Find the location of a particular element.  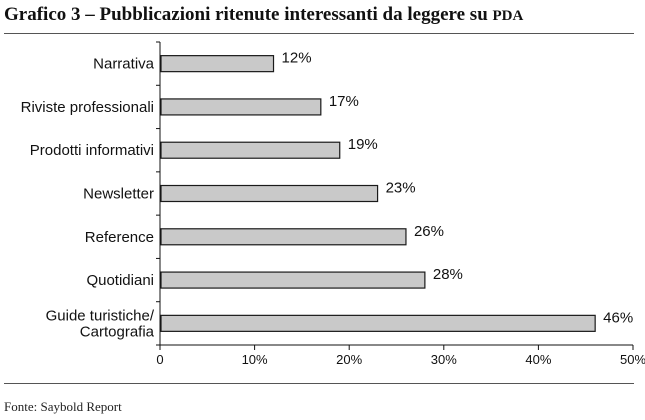

category-label: Riviste professionali is located at coordinates (87, 107).